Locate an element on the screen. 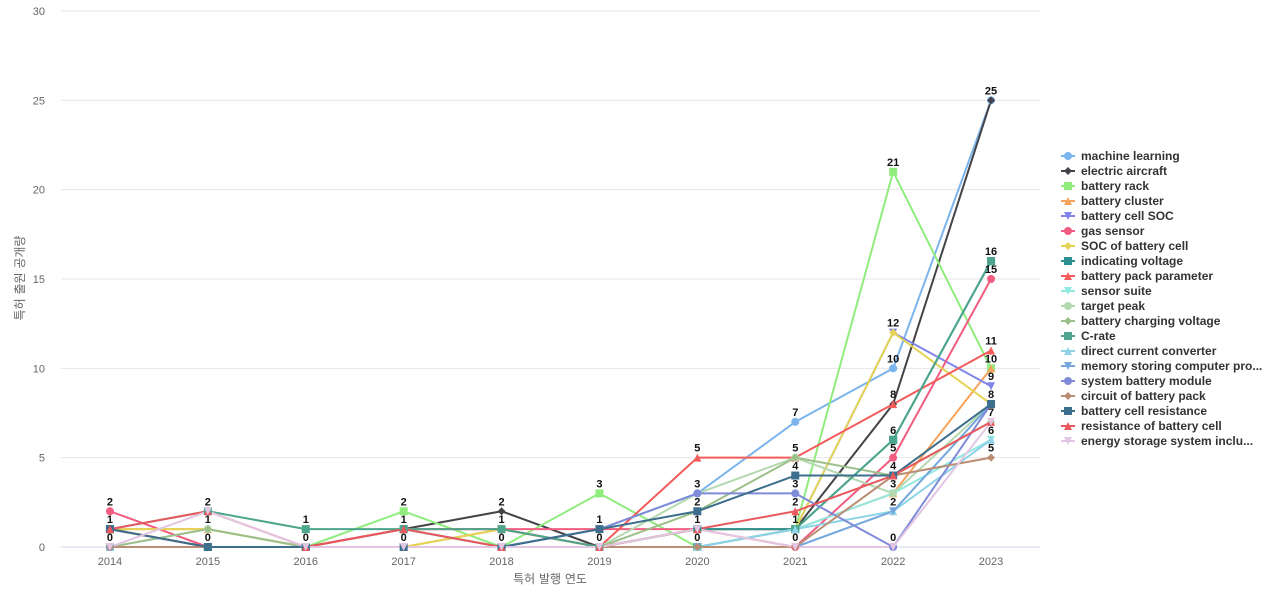 The image size is (1280, 600). x-axis-title: 특허 발행 연도 is located at coordinates (550, 578).